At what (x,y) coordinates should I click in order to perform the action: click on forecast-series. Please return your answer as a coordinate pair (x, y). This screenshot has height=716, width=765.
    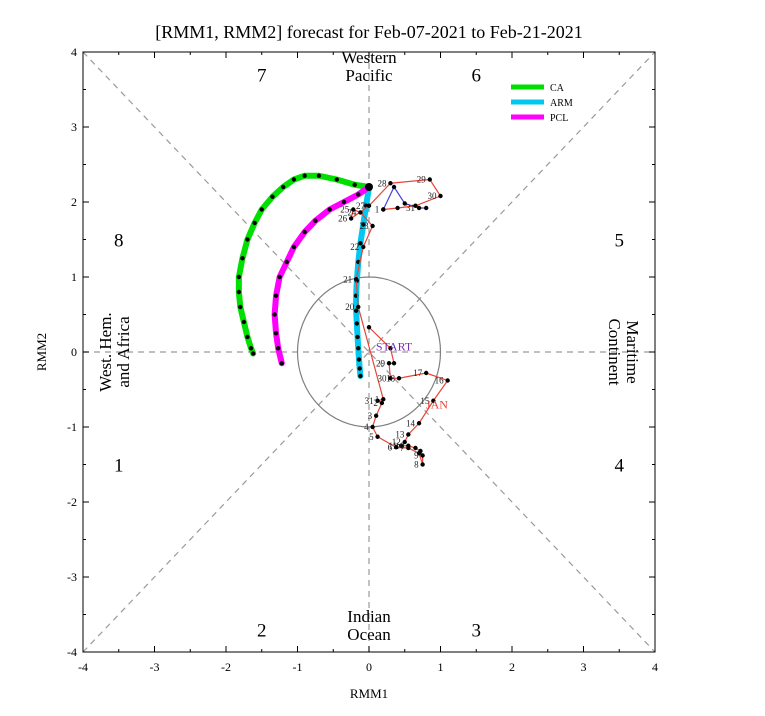
    Looking at the image, I should click on (303, 275).